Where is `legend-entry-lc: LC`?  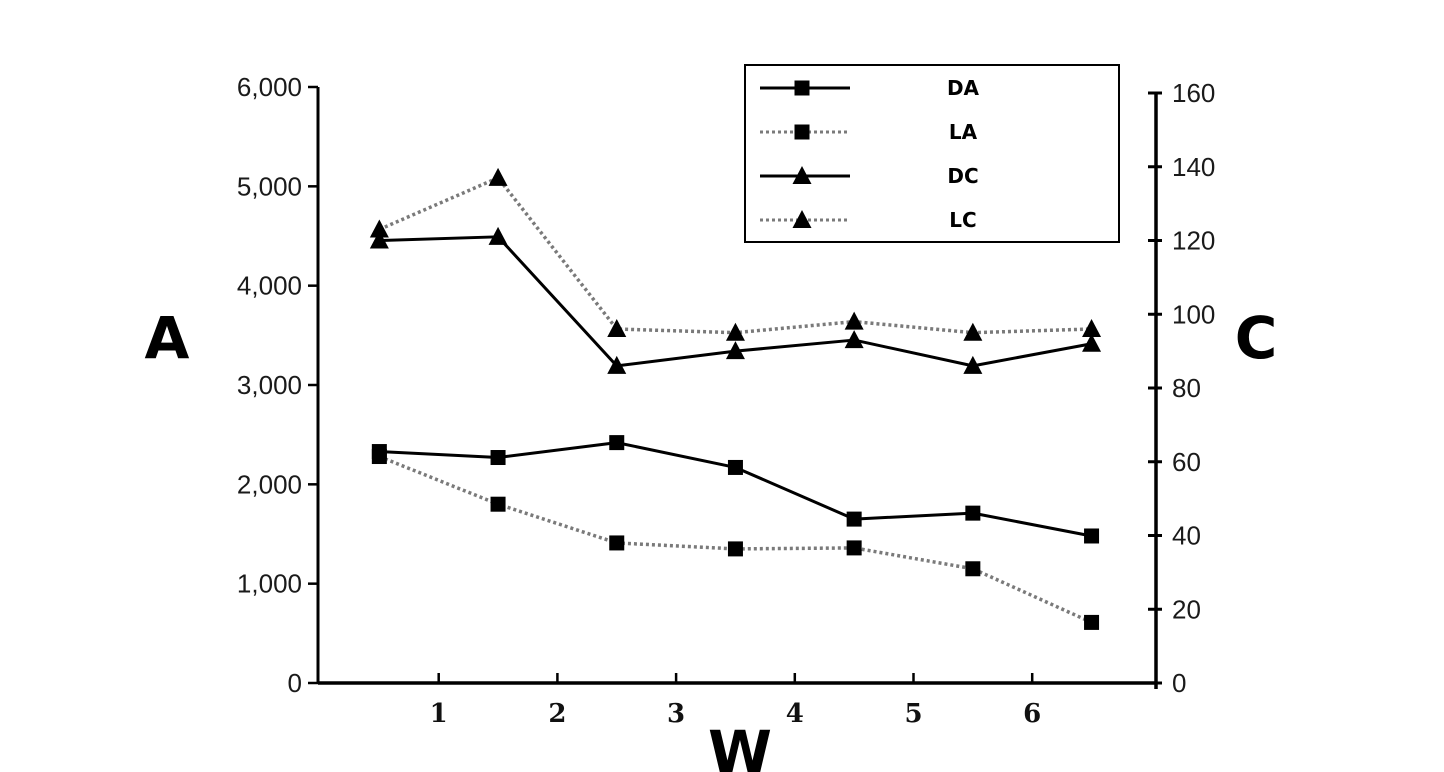 legend-entry-lc: LC is located at coordinates (868, 220).